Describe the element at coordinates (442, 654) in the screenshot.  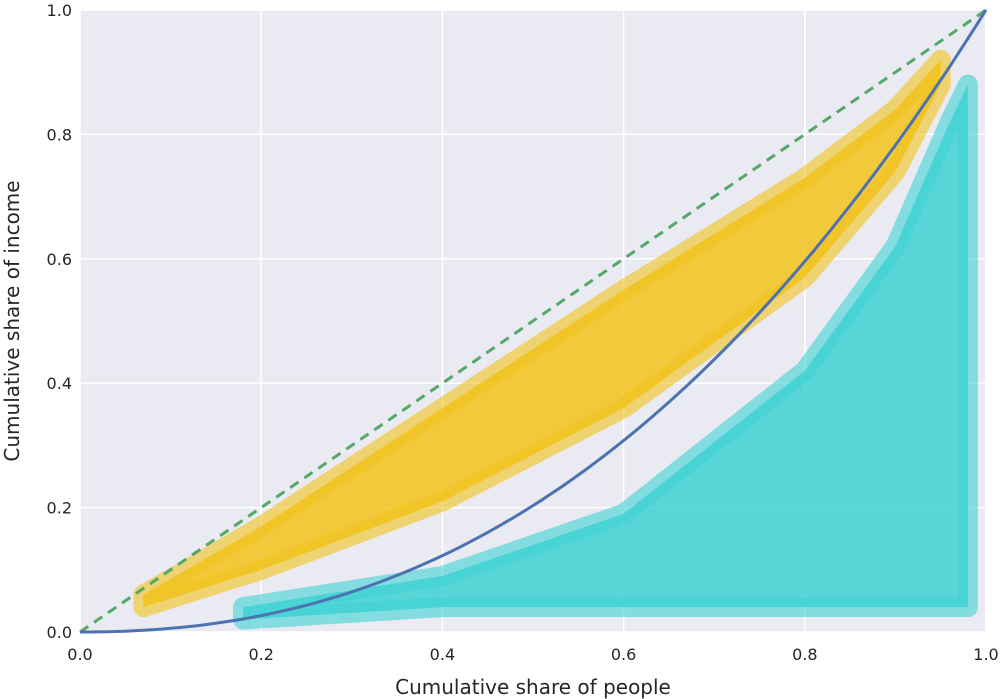
I see `x-tick-label: 0.4` at that location.